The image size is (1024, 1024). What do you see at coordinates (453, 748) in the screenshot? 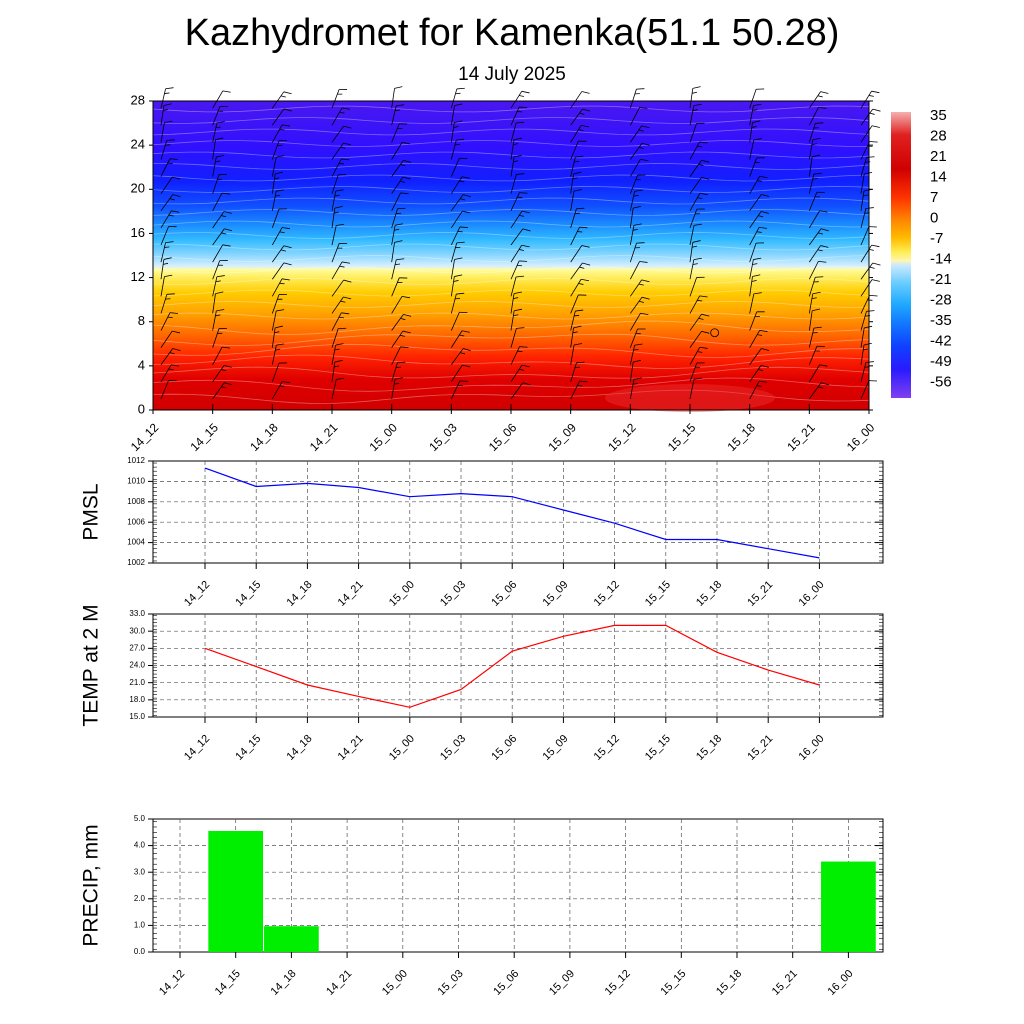
I see `x-tick-label: 15_03` at bounding box center [453, 748].